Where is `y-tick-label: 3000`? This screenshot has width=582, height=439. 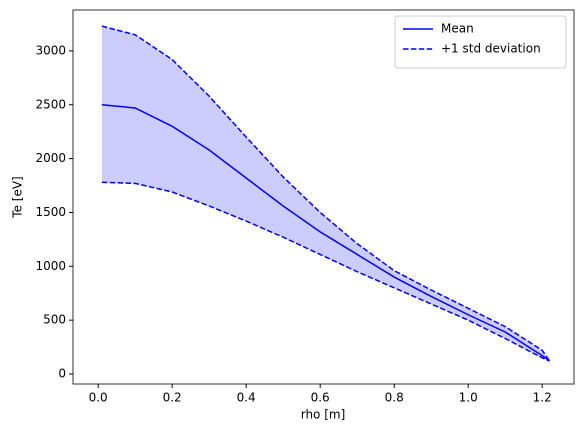 y-tick-label: 3000 is located at coordinates (50, 50).